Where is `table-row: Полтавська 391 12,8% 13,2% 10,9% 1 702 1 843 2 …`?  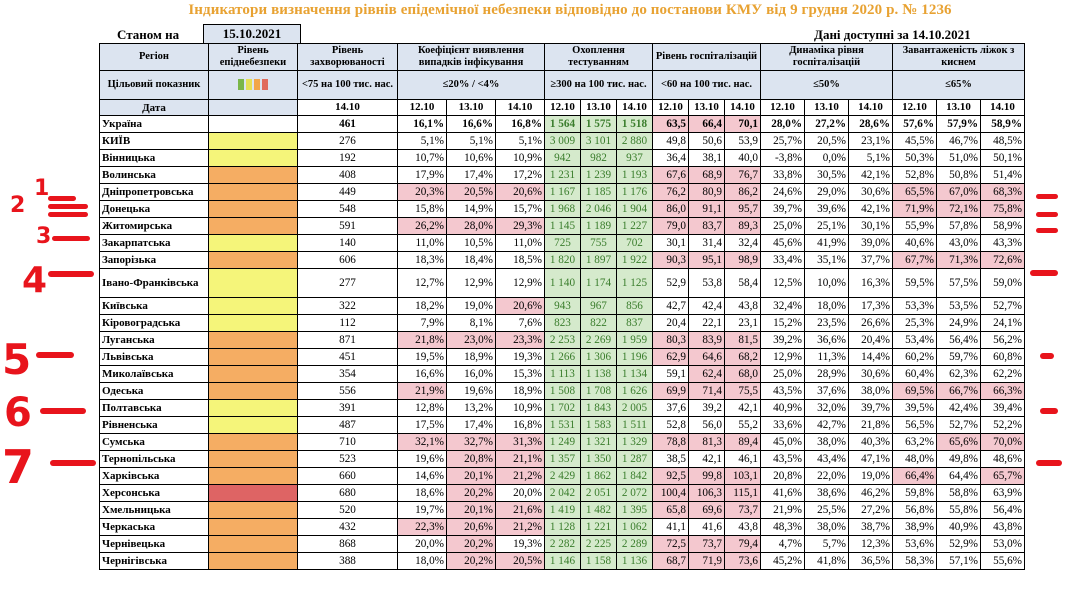 table-row: Полтавська 391 12,8% 13,2% 10,9% 1 702 1 843 2 … is located at coordinates (562, 408).